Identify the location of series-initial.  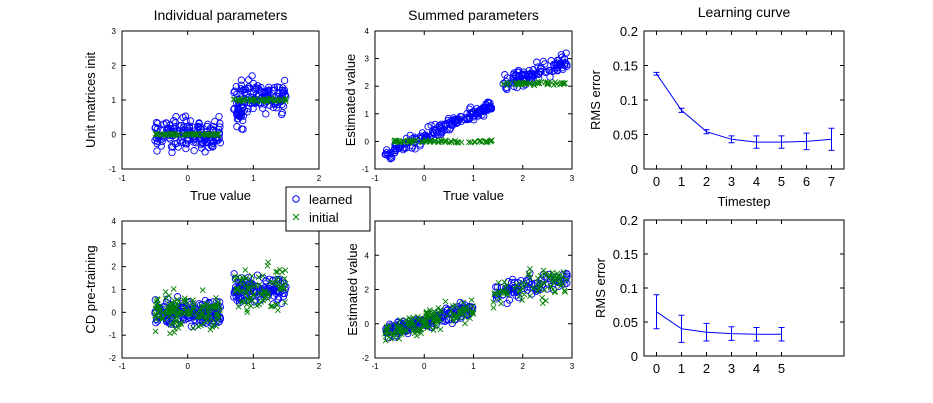
(220, 298).